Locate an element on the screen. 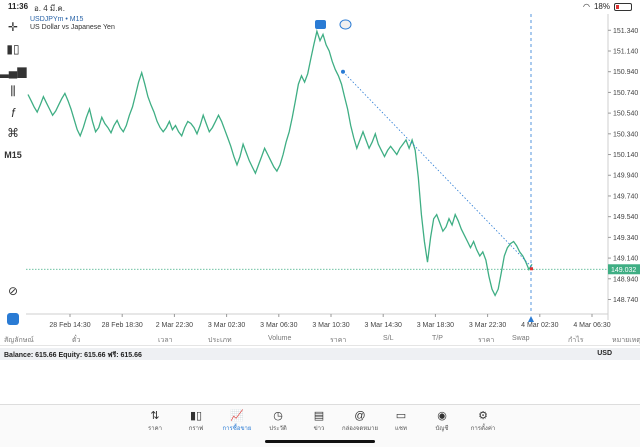 The height and width of the screenshot is (447, 640). nav-tab-history: ◷ ประวัติ is located at coordinates (278, 421).